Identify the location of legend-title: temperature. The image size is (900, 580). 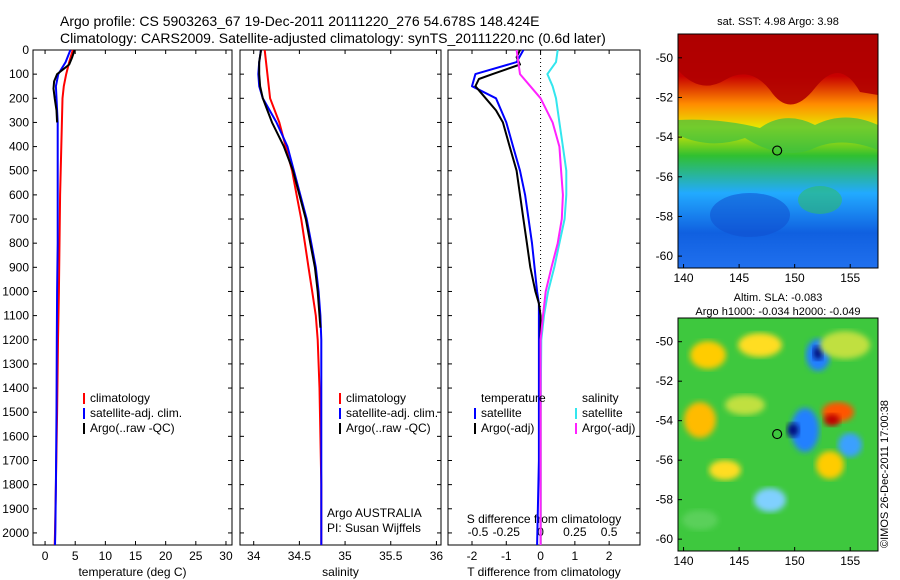
(513, 398).